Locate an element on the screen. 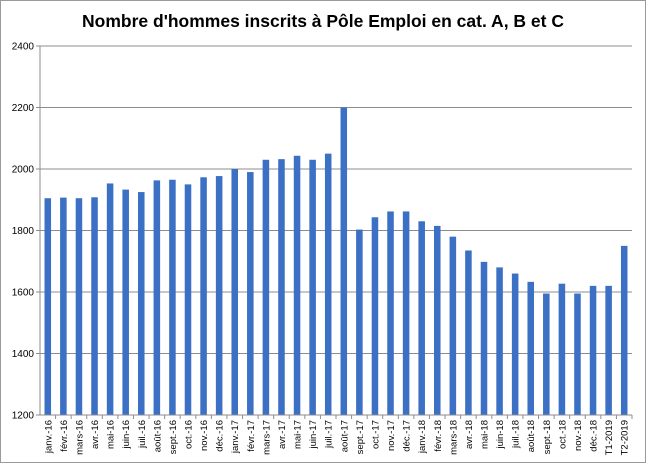 This screenshot has height=463, width=646. y-tick-label: 1800 is located at coordinates (23, 231).